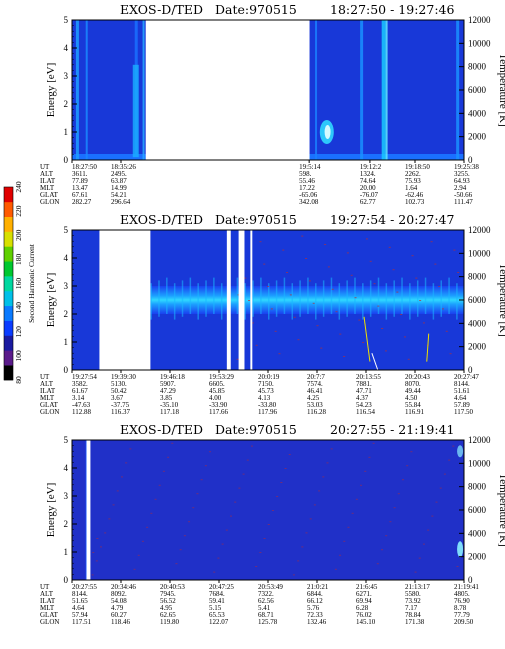 Image resolution: width=505 pixels, height=649 pixels. What do you see at coordinates (460, 188) in the screenshot?
I see `orbit-value-mlt: 2.94` at bounding box center [460, 188].